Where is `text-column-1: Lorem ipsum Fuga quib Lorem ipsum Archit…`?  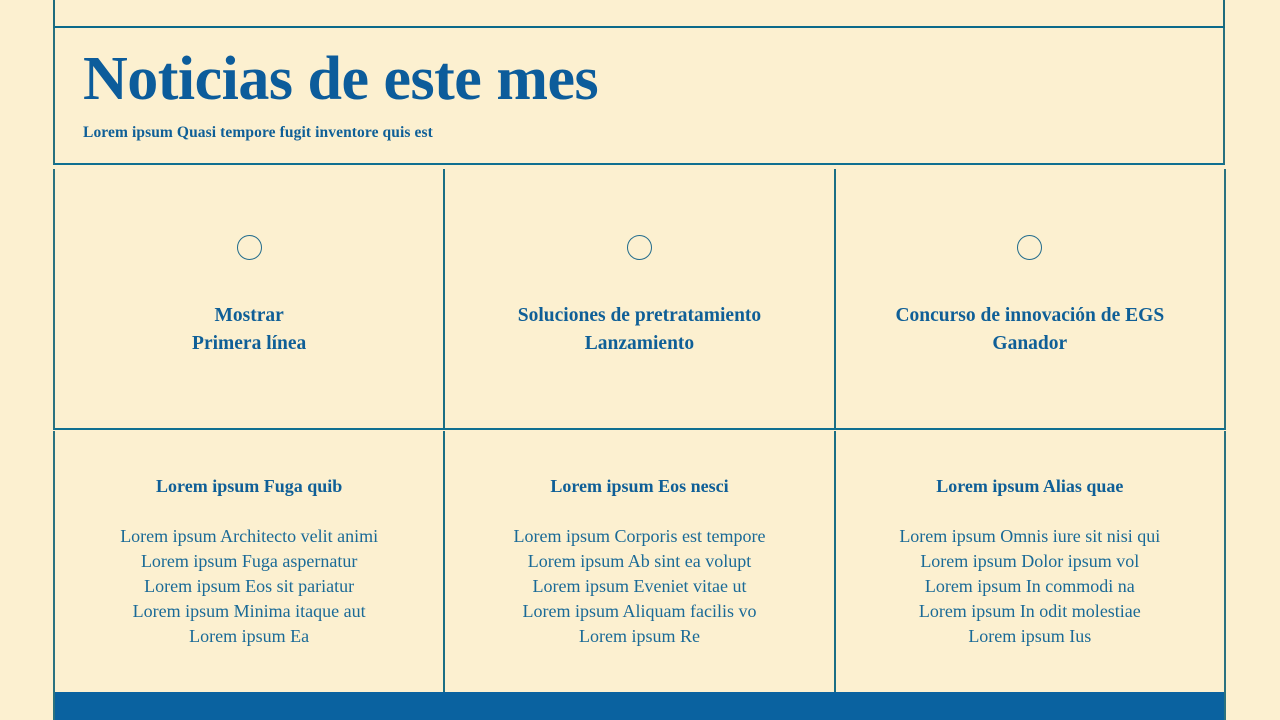 text-column-1: Lorem ipsum Fuga quib Lorem ipsum Archit… is located at coordinates (249, 561).